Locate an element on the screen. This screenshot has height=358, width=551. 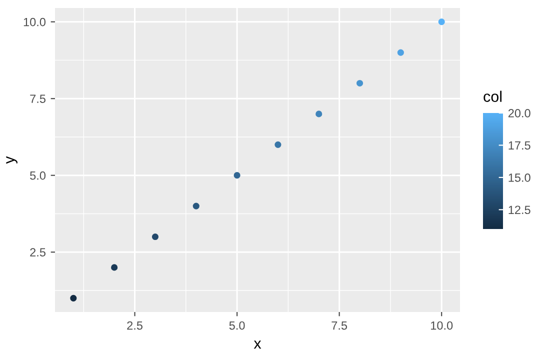
color-bar-label: 20.0 is located at coordinates (519, 113).